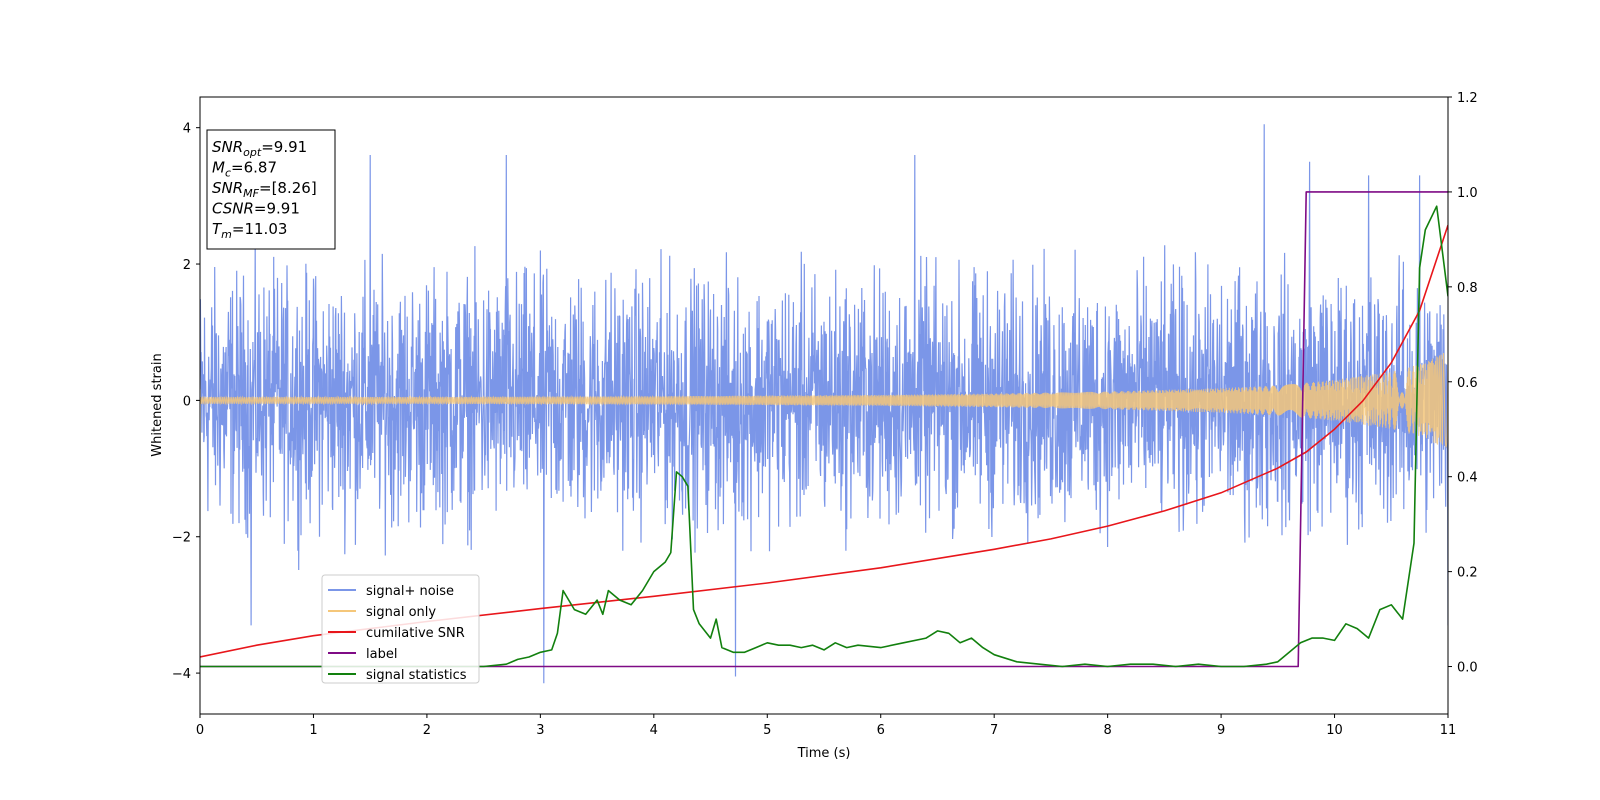 The height and width of the screenshot is (800, 1600). What do you see at coordinates (187, 129) in the screenshot?
I see `y-tick-label: 4` at bounding box center [187, 129].